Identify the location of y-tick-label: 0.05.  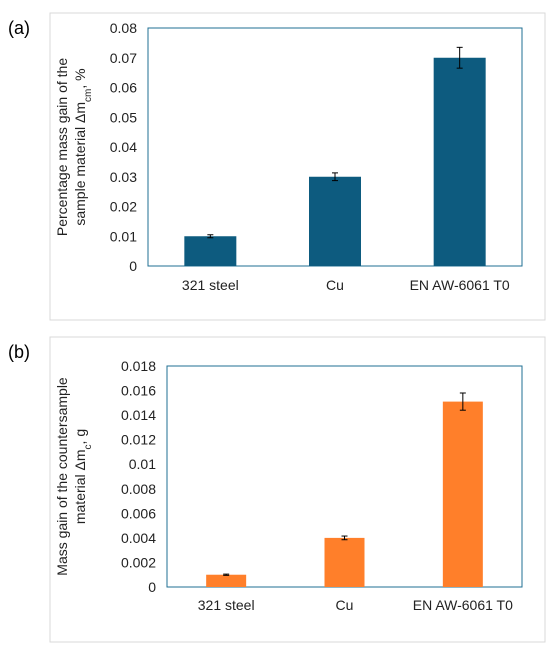
(123, 117).